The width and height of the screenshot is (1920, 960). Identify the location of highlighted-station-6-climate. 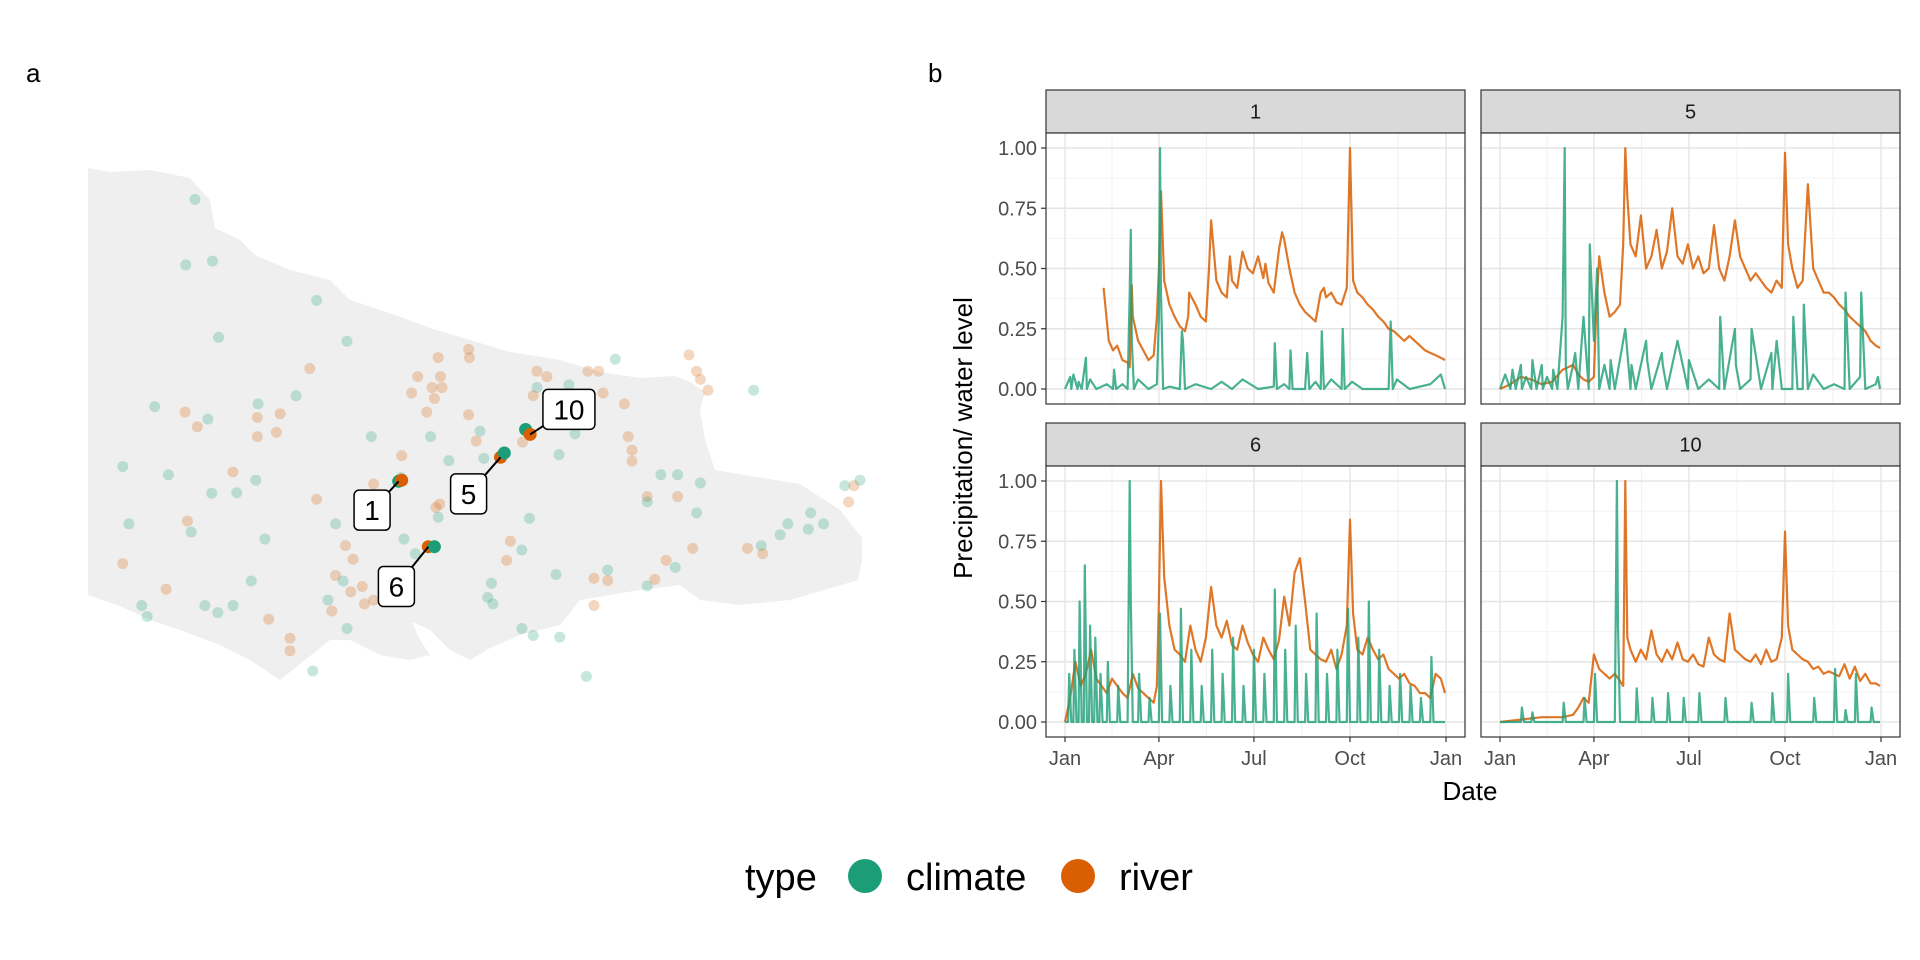
(434, 547).